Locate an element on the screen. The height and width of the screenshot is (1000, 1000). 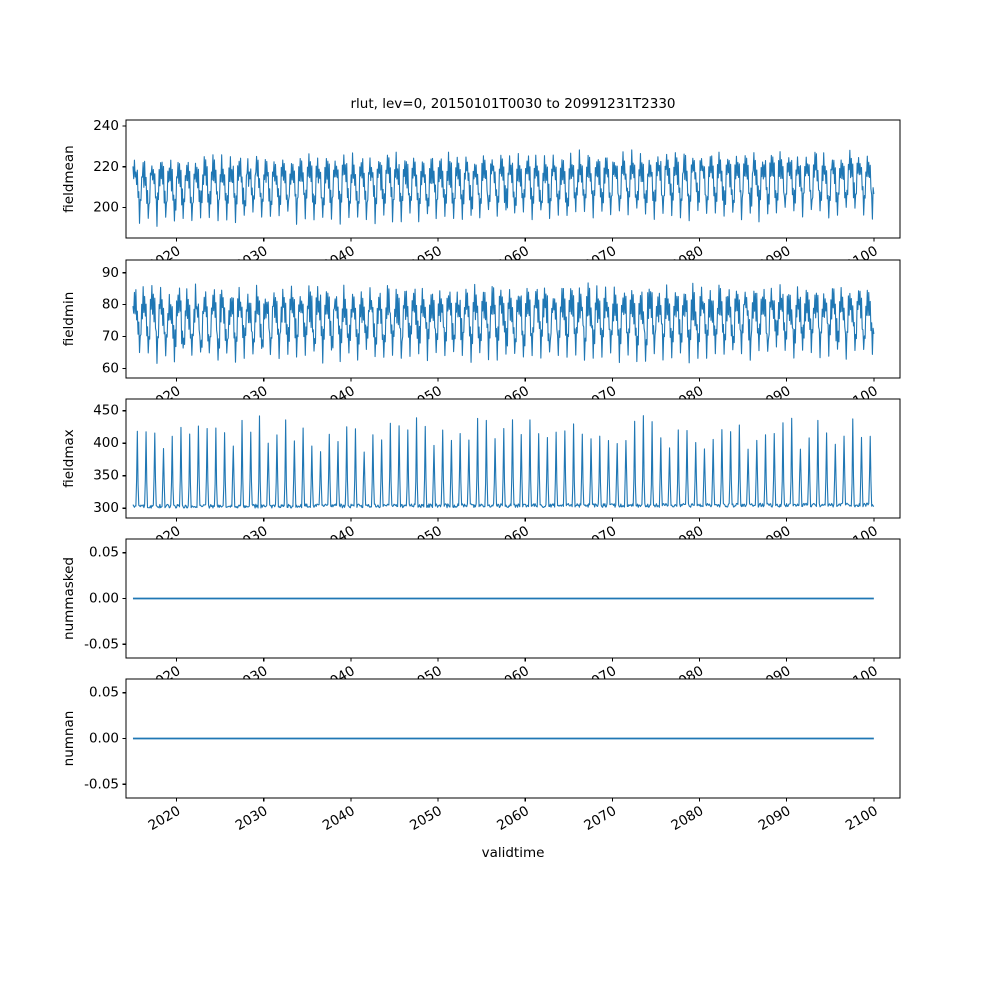
axes-frame-fieldmean is located at coordinates (513, 179).